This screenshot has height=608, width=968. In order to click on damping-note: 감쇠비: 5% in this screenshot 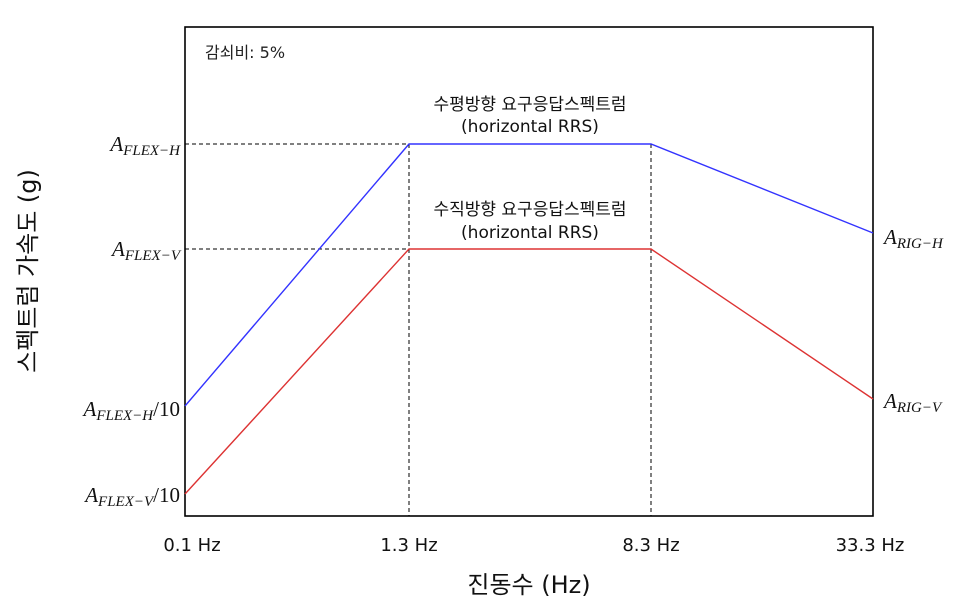, I will do `click(245, 52)`.